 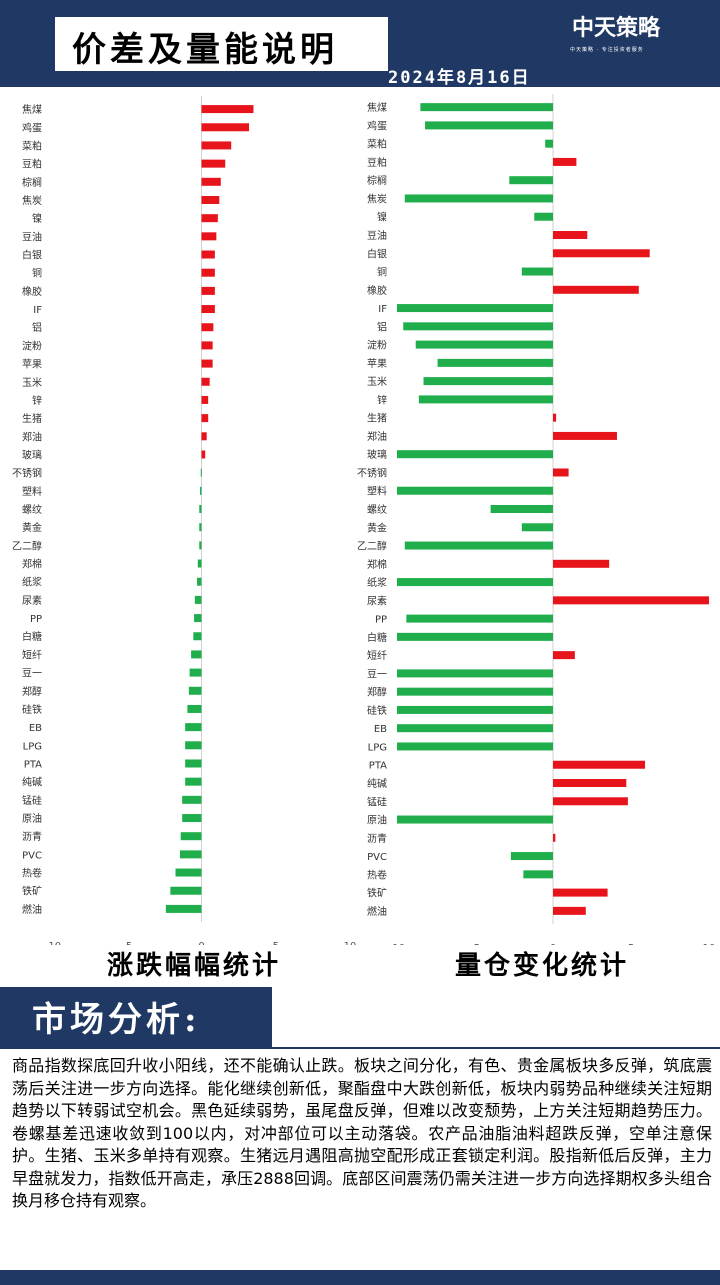 I want to click on category-label: 塑料, so click(x=377, y=491).